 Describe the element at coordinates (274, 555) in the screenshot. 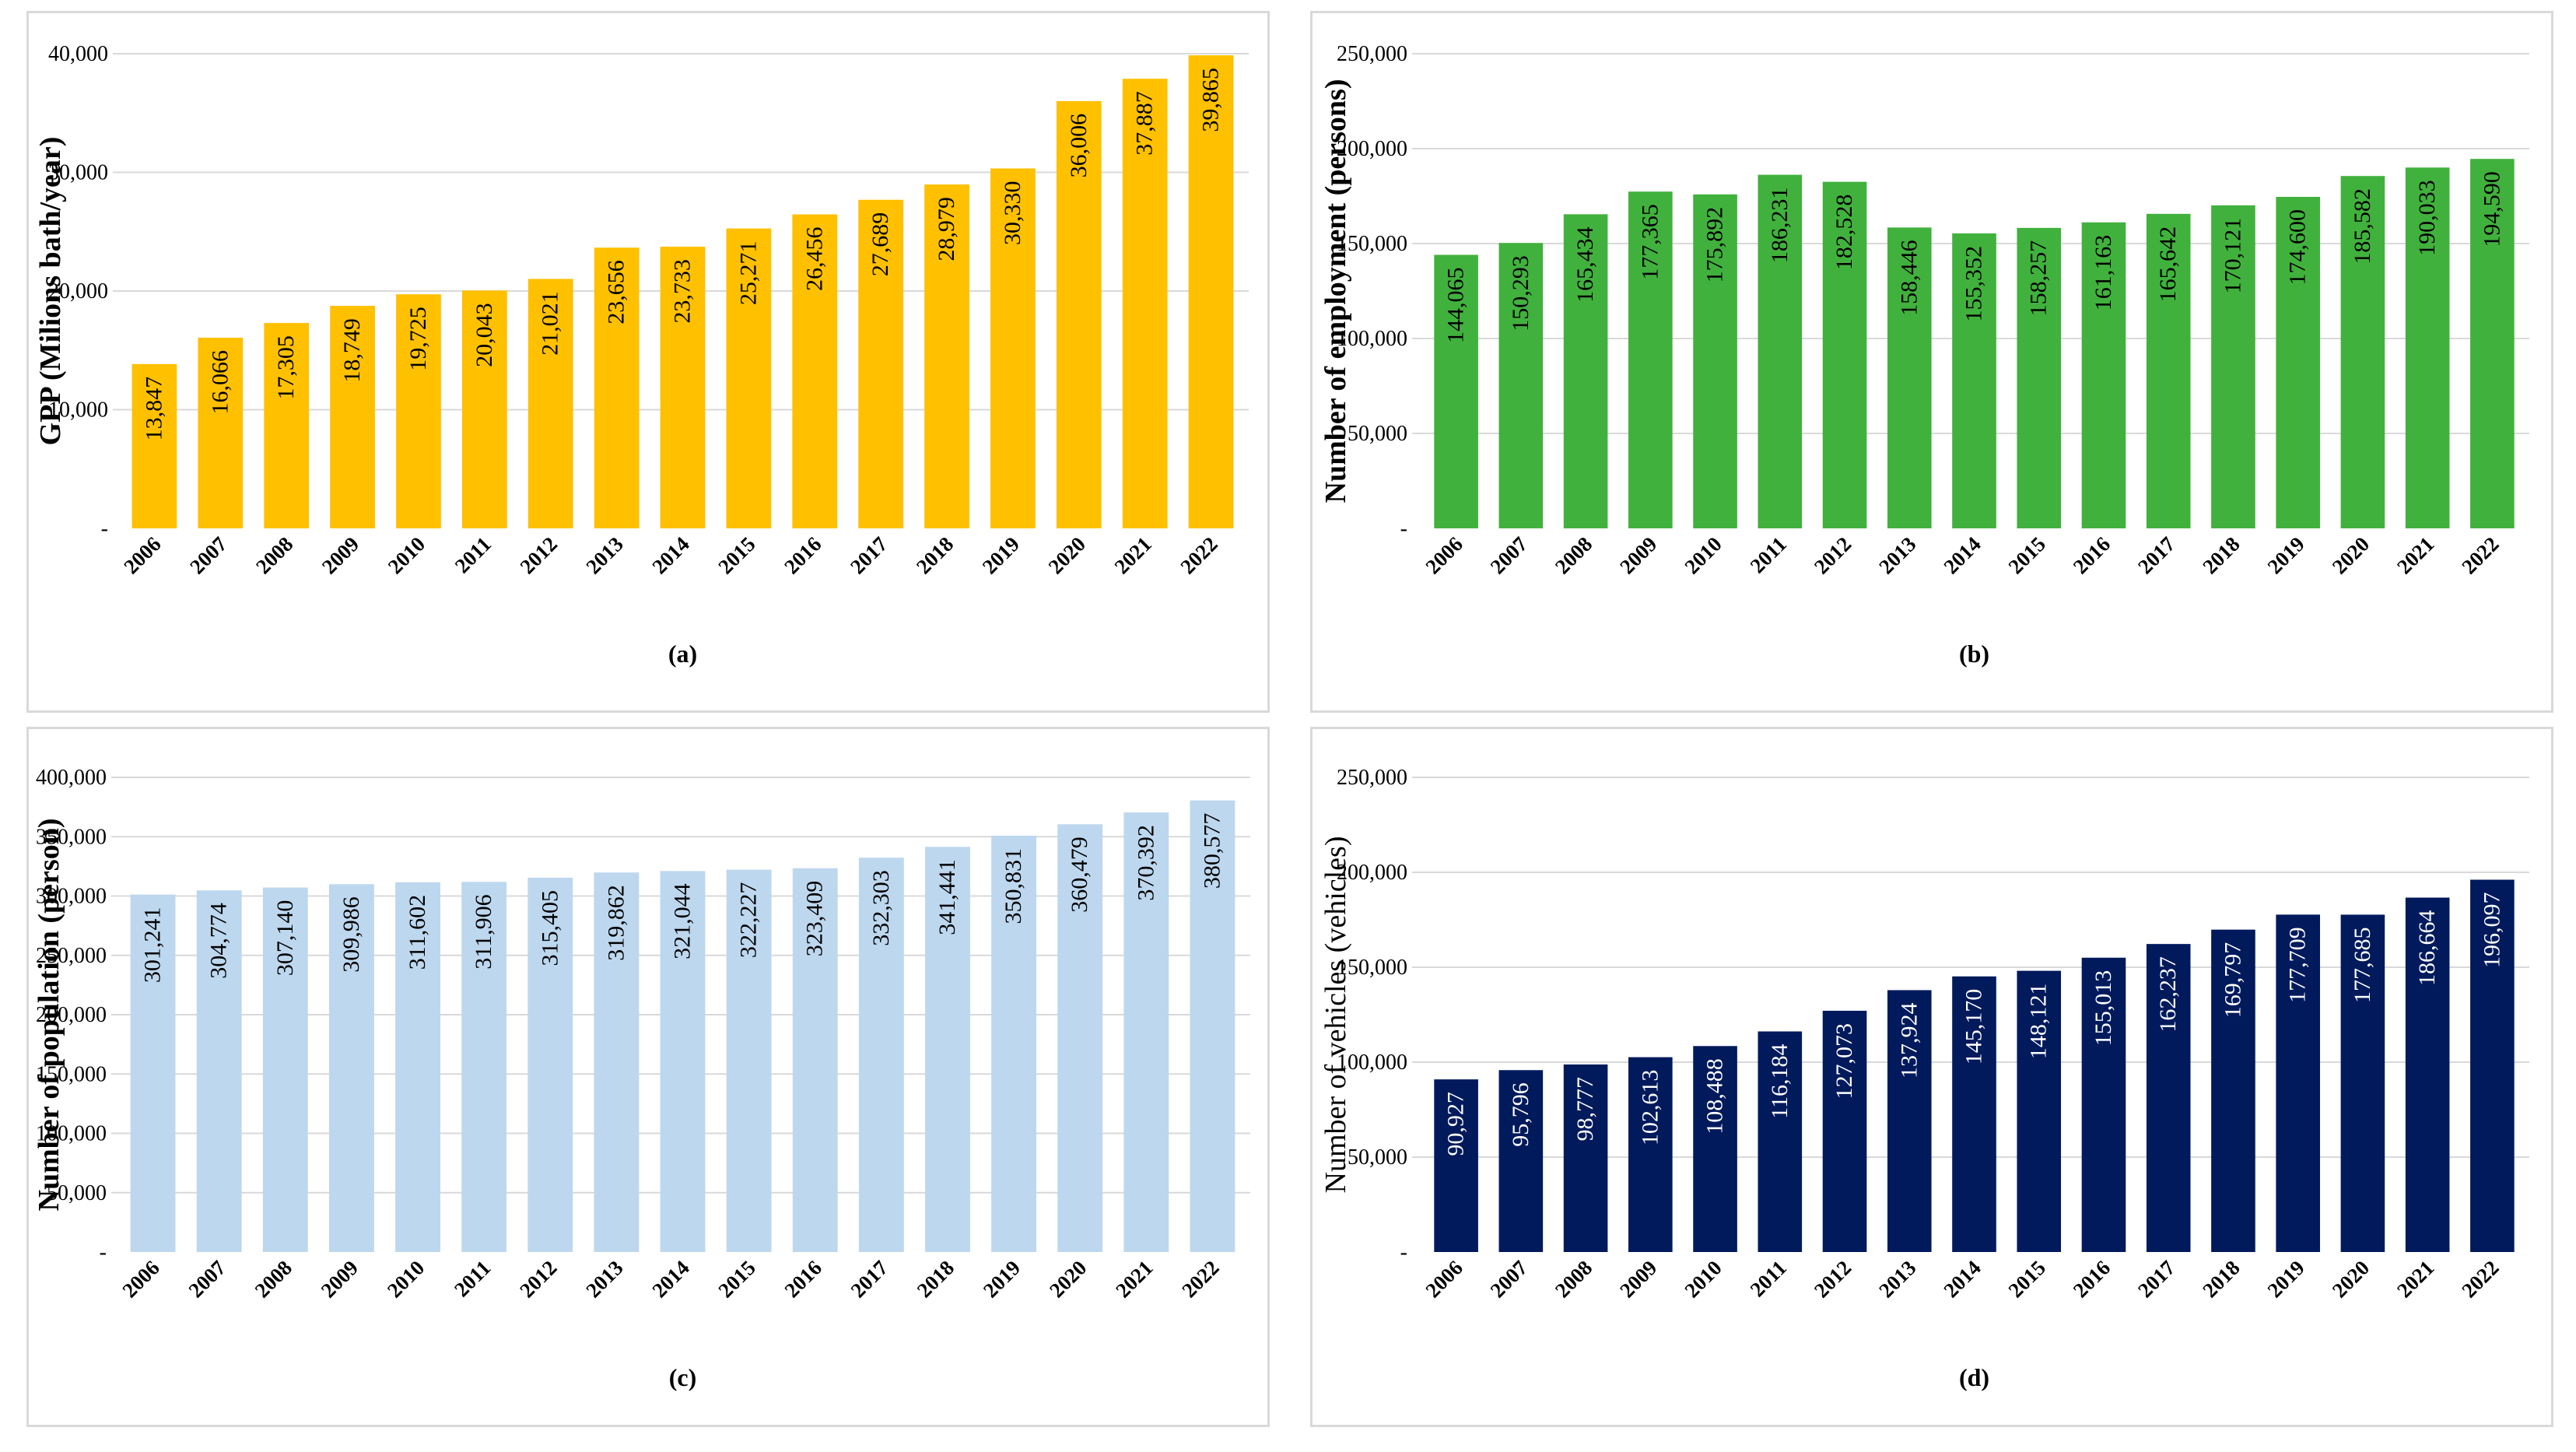

I see `x-tick-label: 2008` at that location.